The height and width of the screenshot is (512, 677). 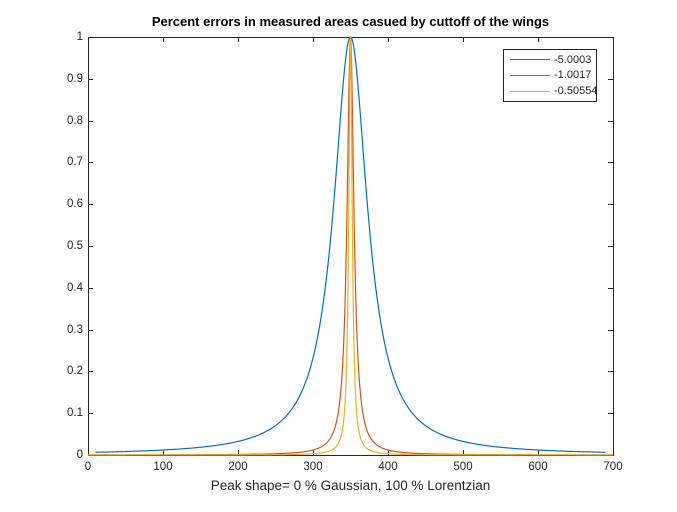 I want to click on y-tick-label: 0.6, so click(x=75, y=204).